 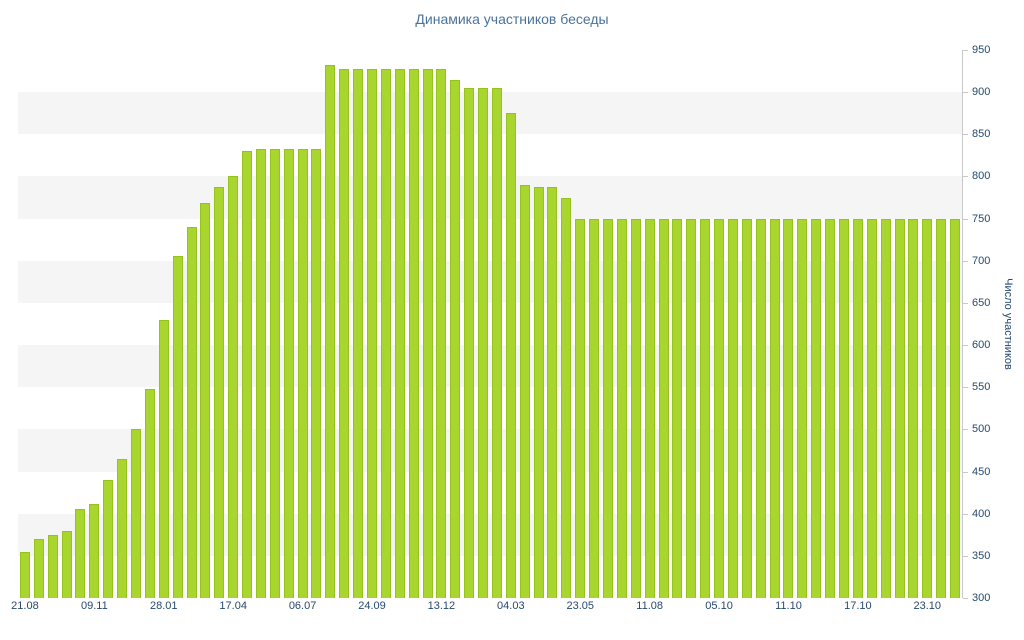 I want to click on y-axis-tick-label: 950, so click(x=981, y=50).